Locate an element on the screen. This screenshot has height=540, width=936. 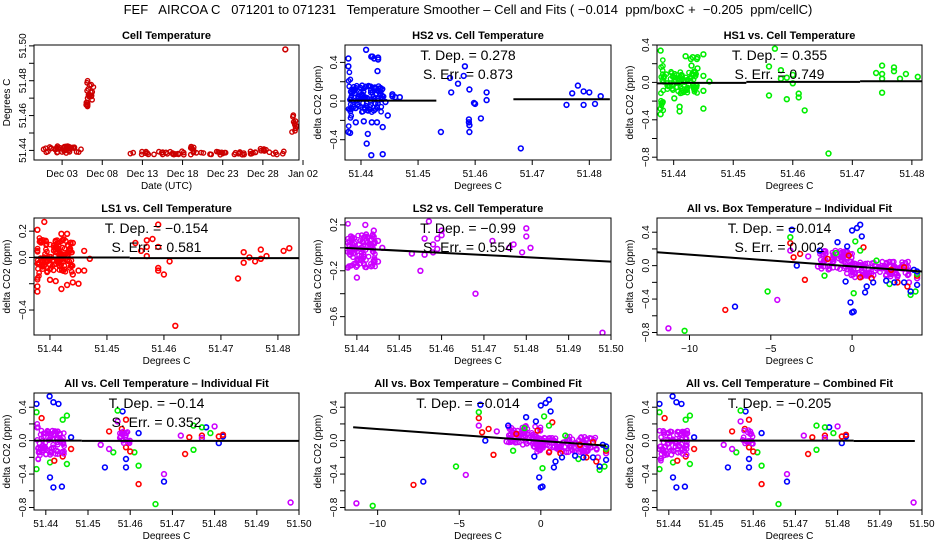
fit-annotation: T. Dep. = −0.014 is located at coordinates (780, 228).